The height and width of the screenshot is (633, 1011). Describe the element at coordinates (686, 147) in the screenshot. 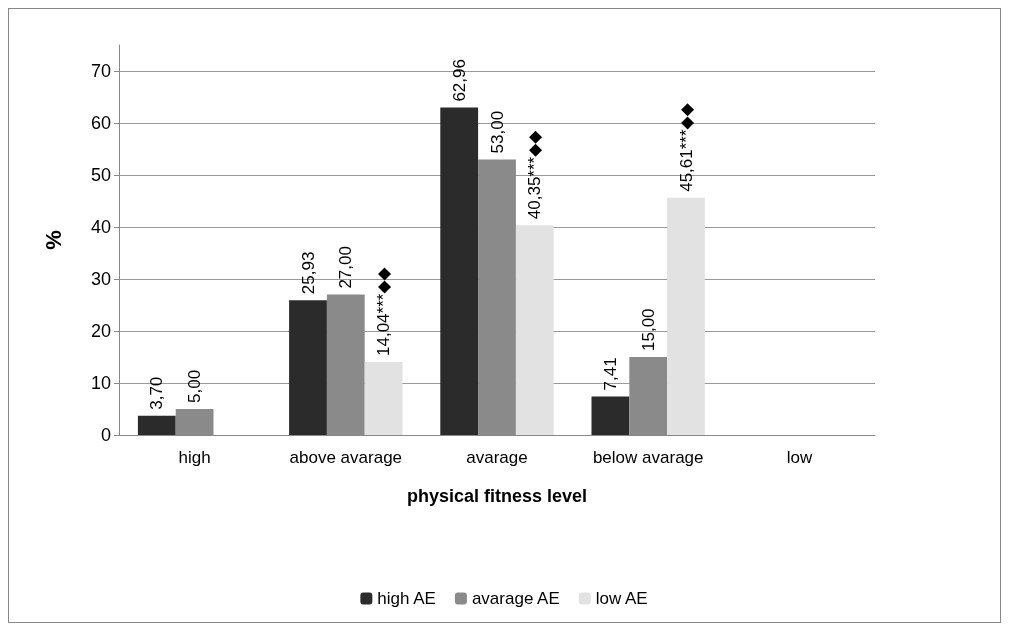

I see `data-label: 45,61***◆◆` at that location.